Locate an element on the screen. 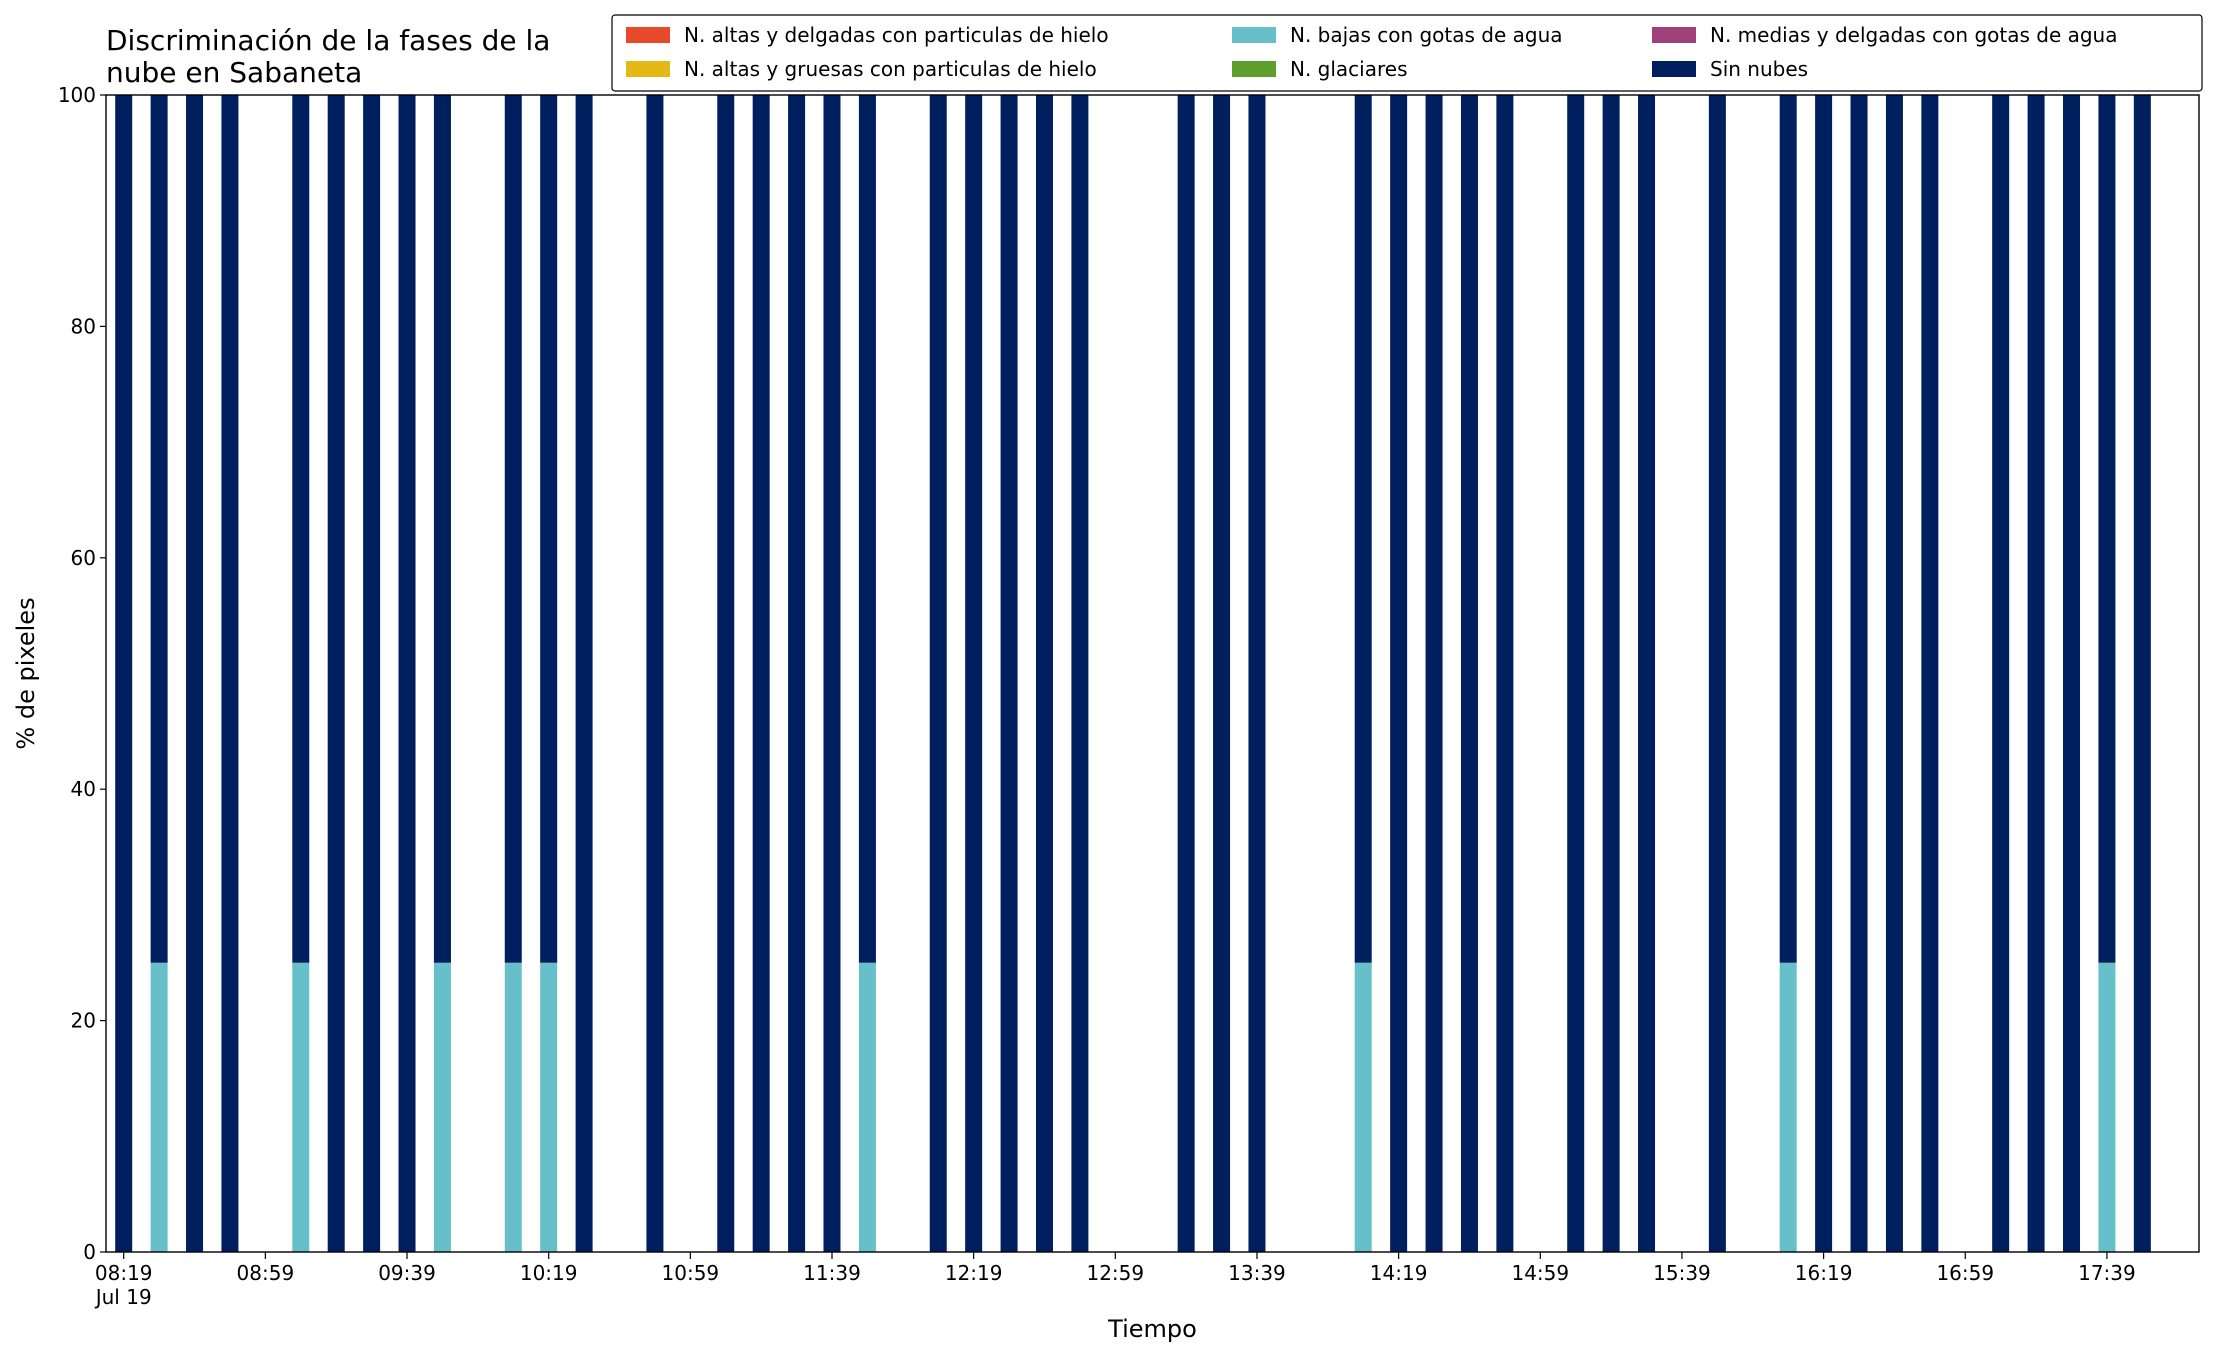  x-tick-label: 17:39 is located at coordinates (2107, 1273).